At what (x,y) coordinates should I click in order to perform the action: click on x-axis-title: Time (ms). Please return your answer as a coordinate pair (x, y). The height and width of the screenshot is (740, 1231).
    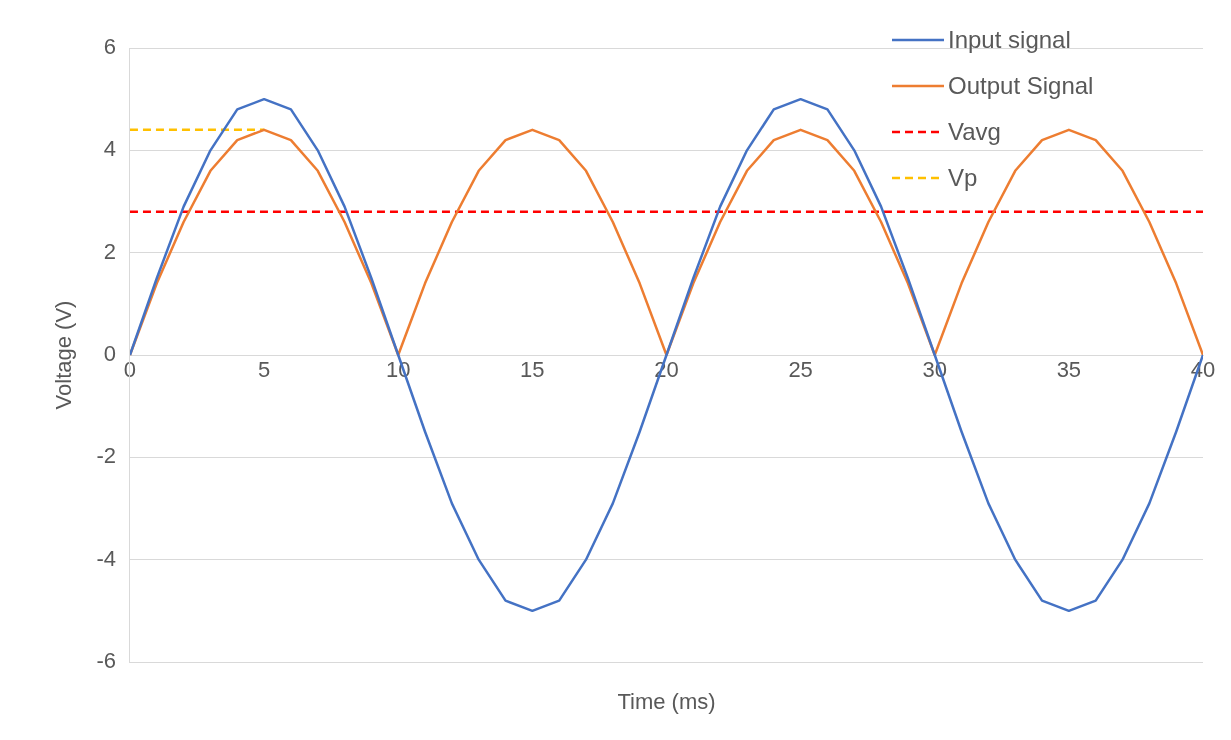
    Looking at the image, I should click on (666, 702).